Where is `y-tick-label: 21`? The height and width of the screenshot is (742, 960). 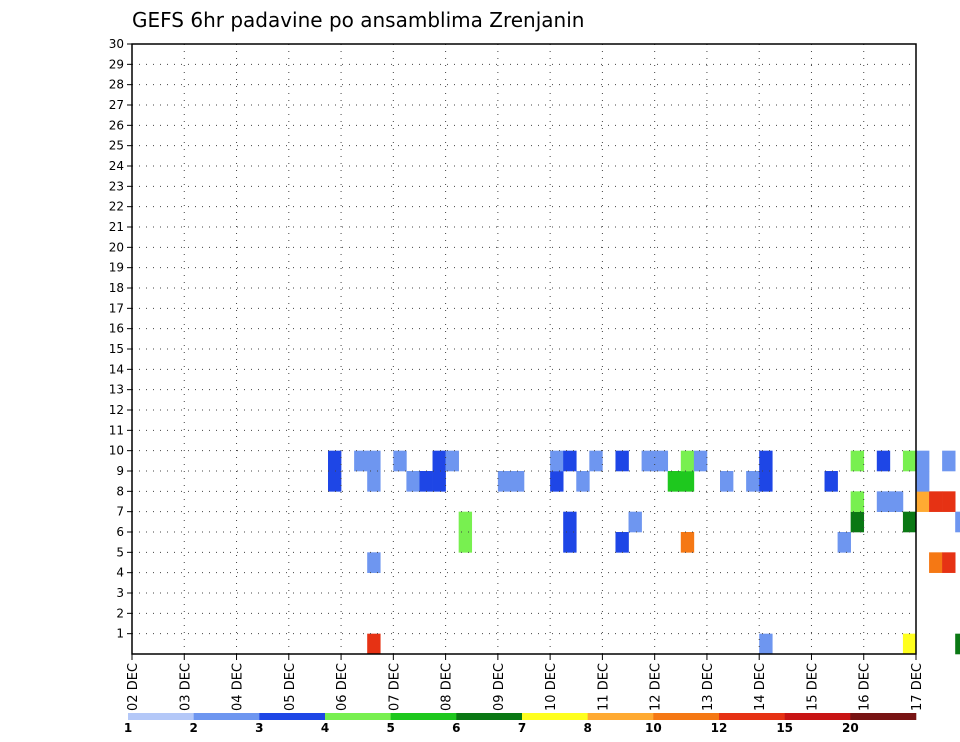 y-tick-label: 21 is located at coordinates (116, 227).